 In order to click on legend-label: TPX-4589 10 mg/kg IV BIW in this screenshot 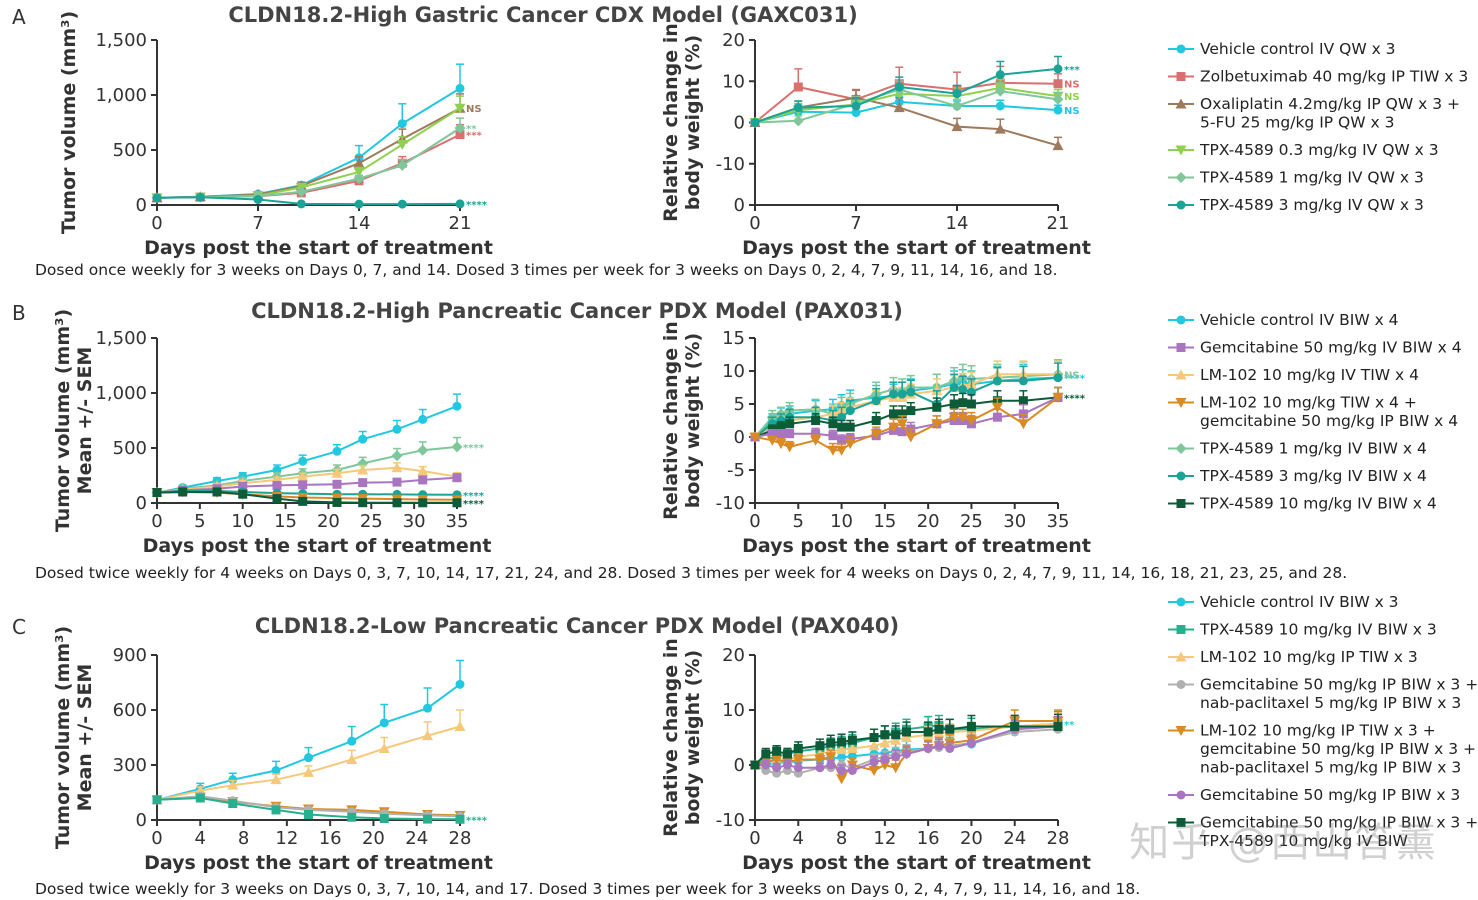, I will do `click(1303, 841)`.